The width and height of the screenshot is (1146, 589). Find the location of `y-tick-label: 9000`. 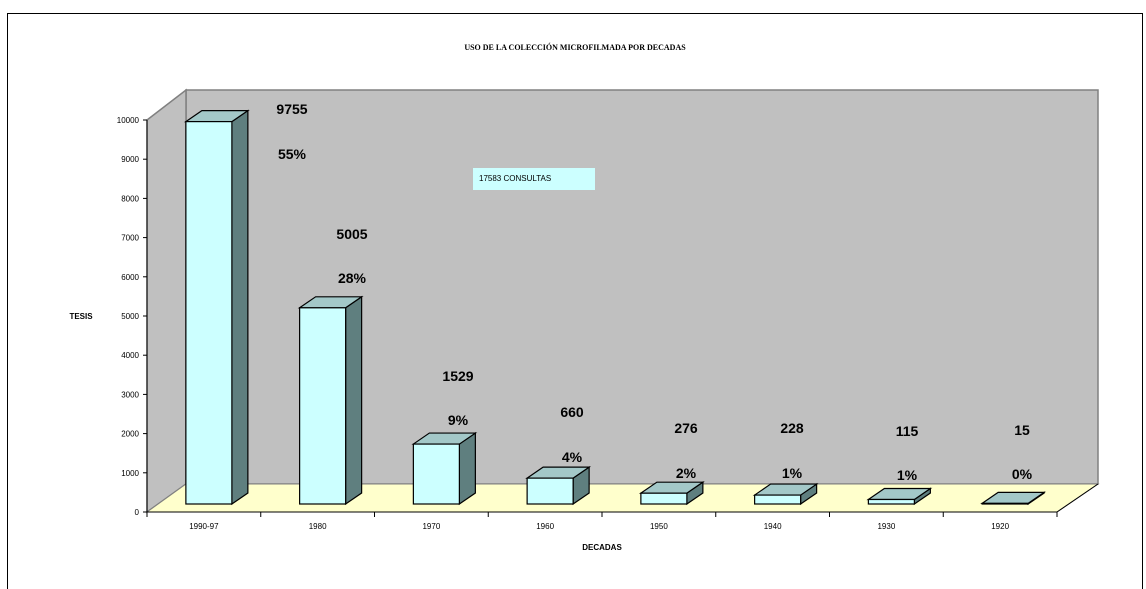

y-tick-label: 9000 is located at coordinates (130, 159).